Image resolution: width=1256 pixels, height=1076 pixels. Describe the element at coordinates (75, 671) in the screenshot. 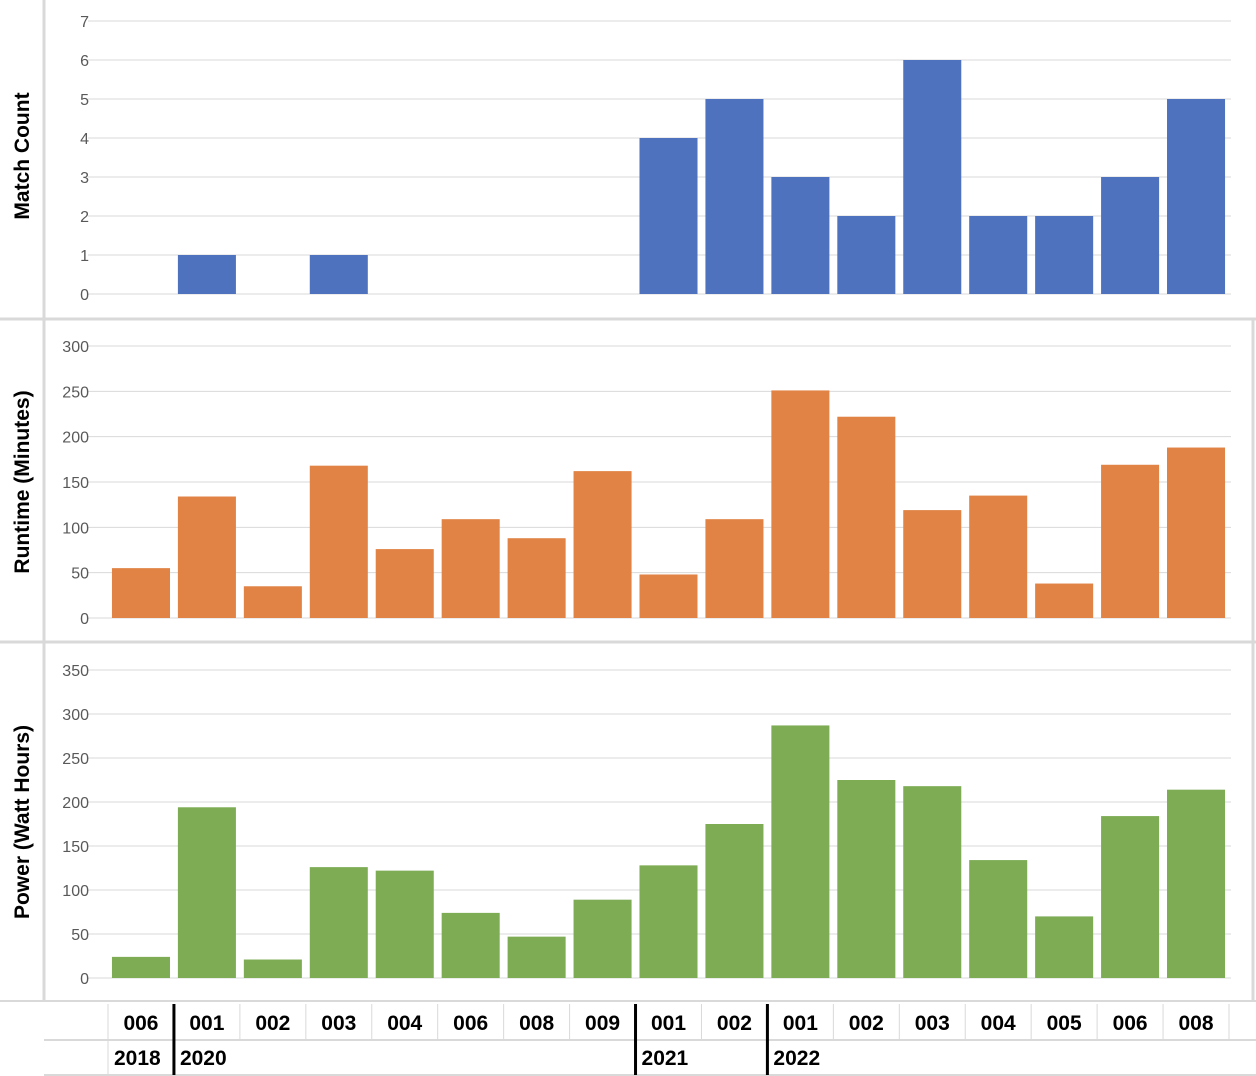

I see `y-tick-label: 350` at that location.